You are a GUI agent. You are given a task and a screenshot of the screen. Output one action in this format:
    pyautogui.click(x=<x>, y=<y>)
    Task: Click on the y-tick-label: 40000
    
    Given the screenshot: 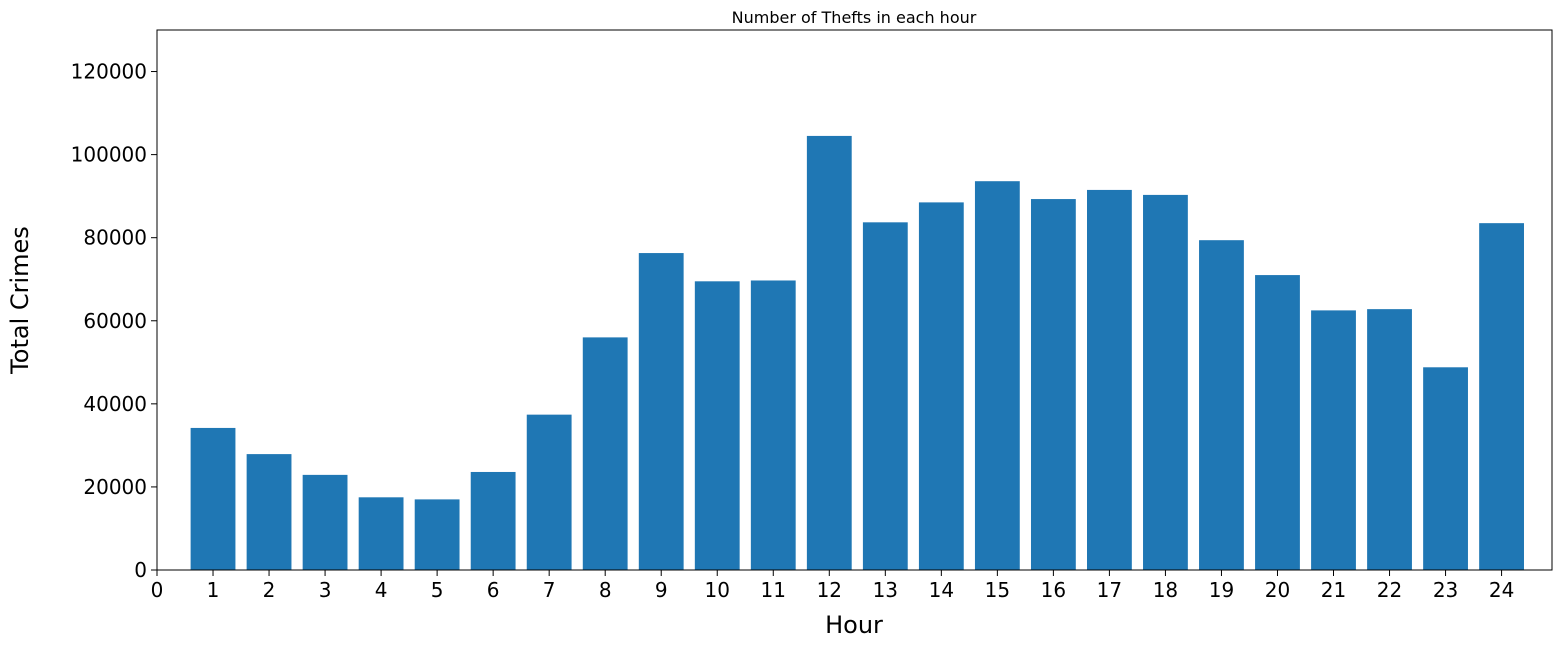 What is the action you would take?
    pyautogui.click(x=115, y=404)
    